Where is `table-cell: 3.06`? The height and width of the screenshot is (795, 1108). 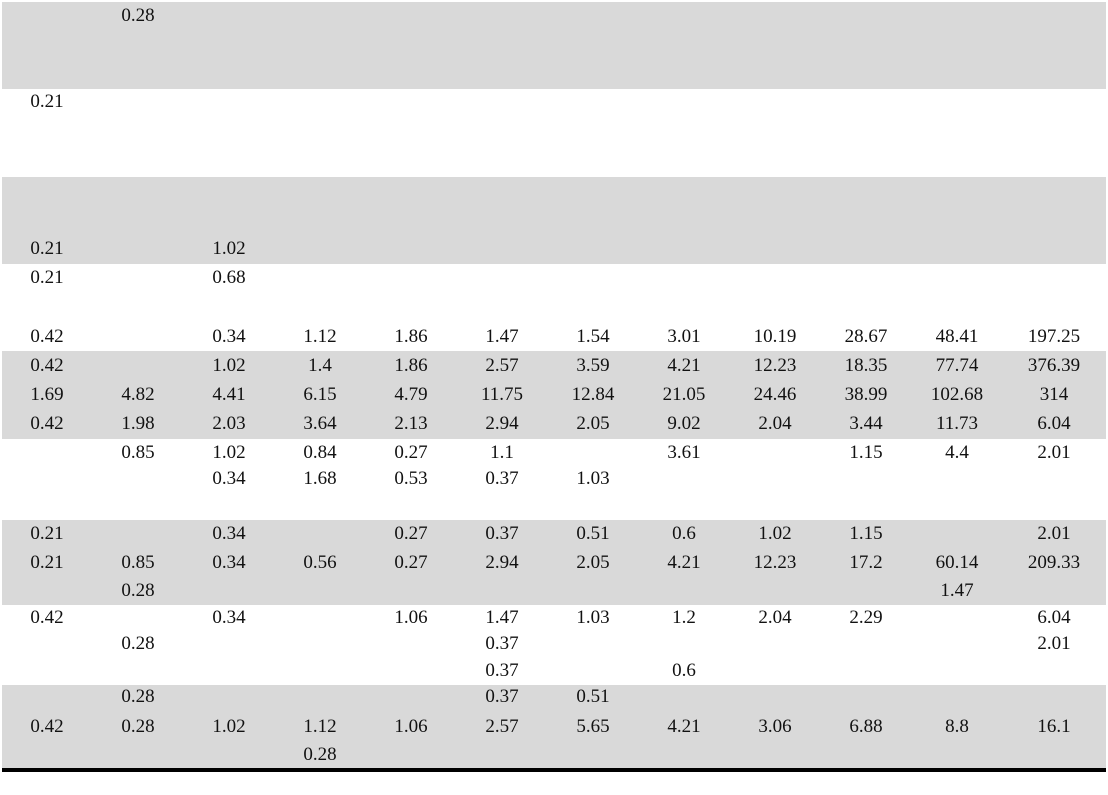 table-cell: 3.06 is located at coordinates (775, 726).